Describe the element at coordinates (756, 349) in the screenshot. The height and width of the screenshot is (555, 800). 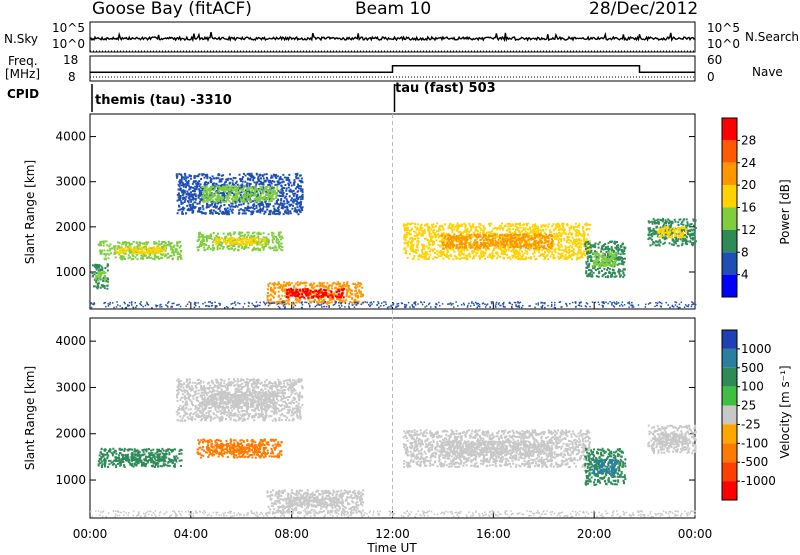
I see `velocity-colorbar-tick-label: 1000` at that location.